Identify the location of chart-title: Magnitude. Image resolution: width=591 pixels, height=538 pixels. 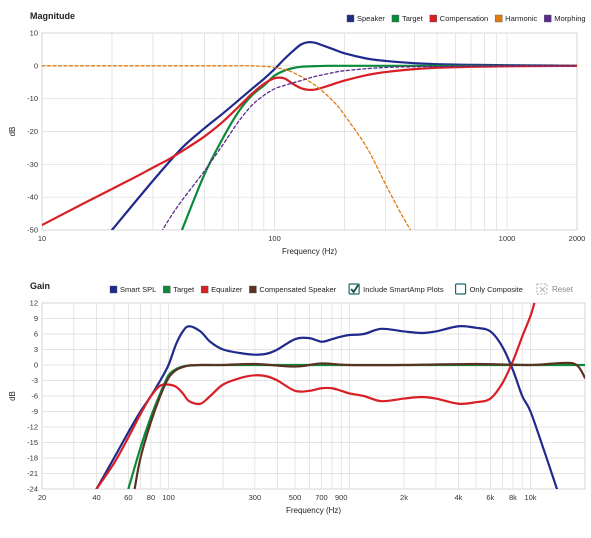
(52, 16).